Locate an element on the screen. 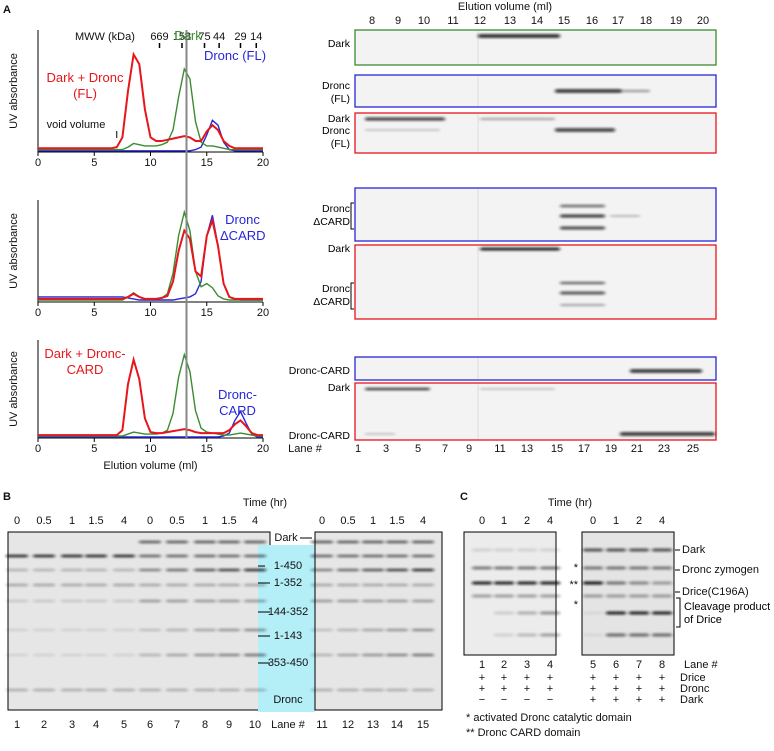 Image resolution: width=774 pixels, height=751 pixels. mw-value: 14 is located at coordinates (256, 37).